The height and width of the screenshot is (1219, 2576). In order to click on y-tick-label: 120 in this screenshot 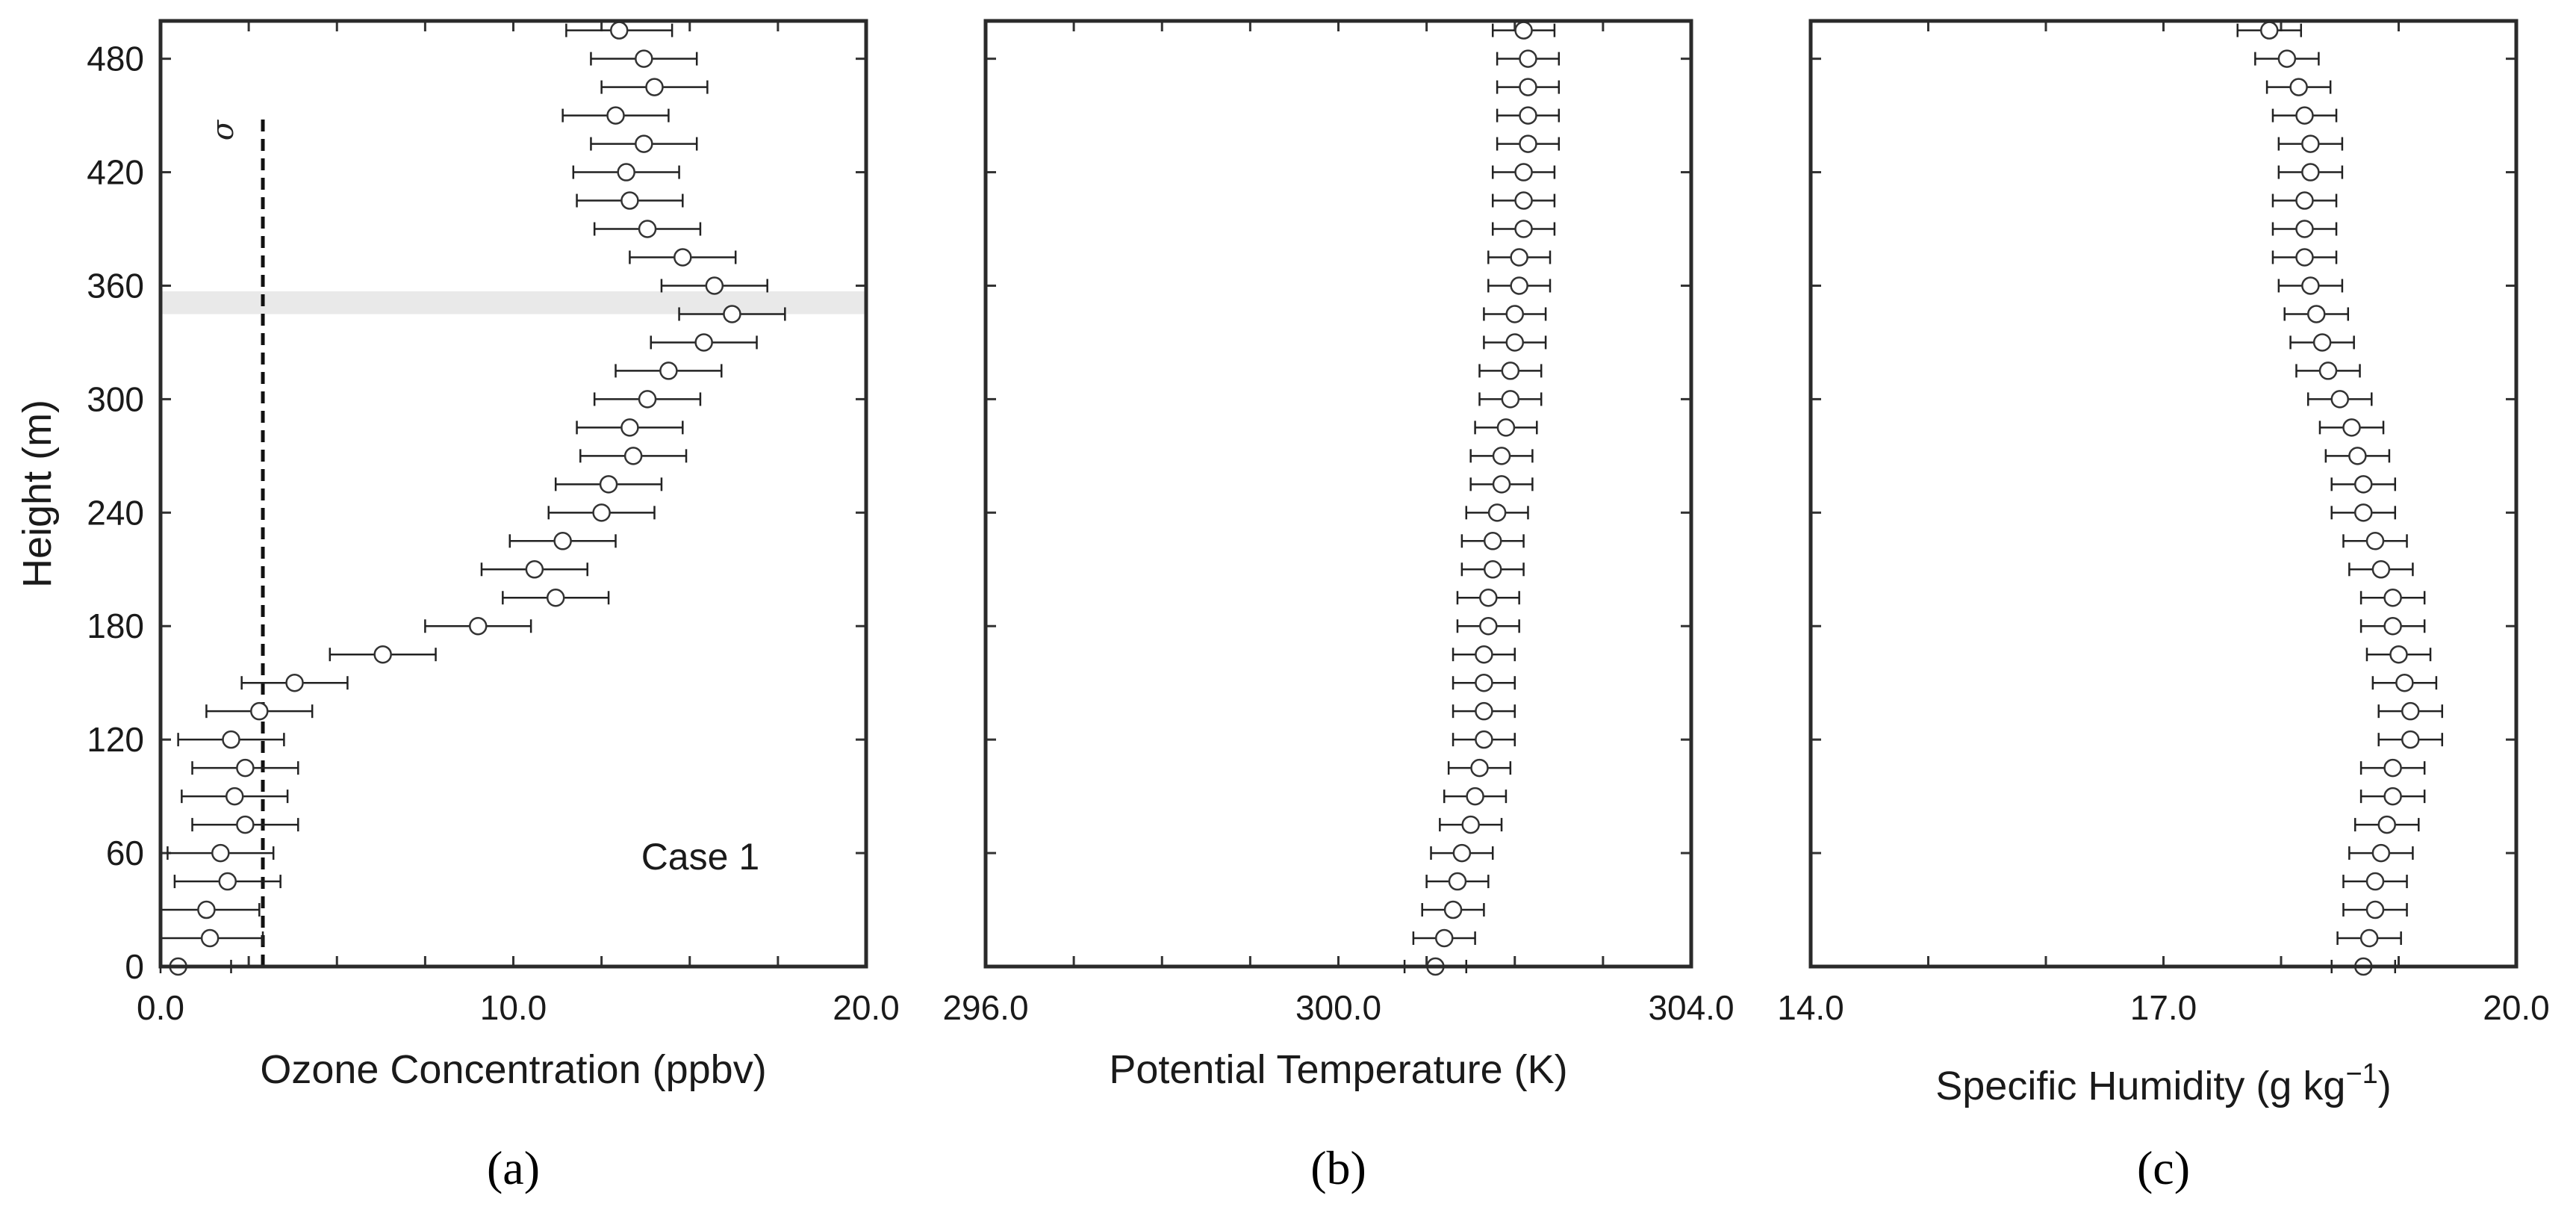, I will do `click(115, 739)`.